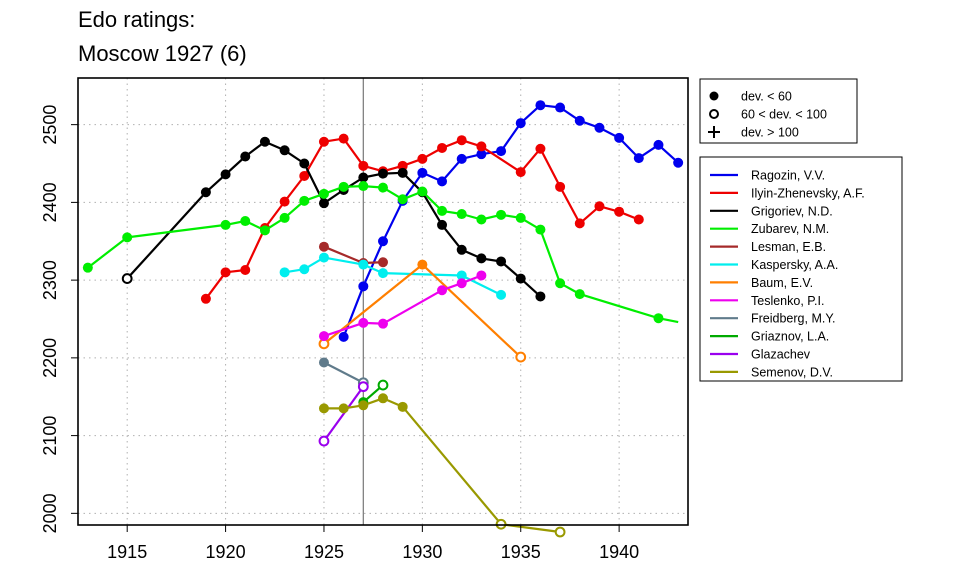 The height and width of the screenshot is (576, 960). I want to click on series-legend-box, so click(801, 269).